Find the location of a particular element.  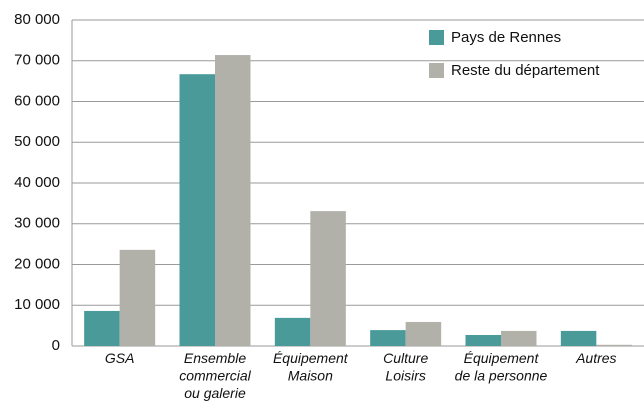

y-tick-label: 10 000 is located at coordinates (37, 304).